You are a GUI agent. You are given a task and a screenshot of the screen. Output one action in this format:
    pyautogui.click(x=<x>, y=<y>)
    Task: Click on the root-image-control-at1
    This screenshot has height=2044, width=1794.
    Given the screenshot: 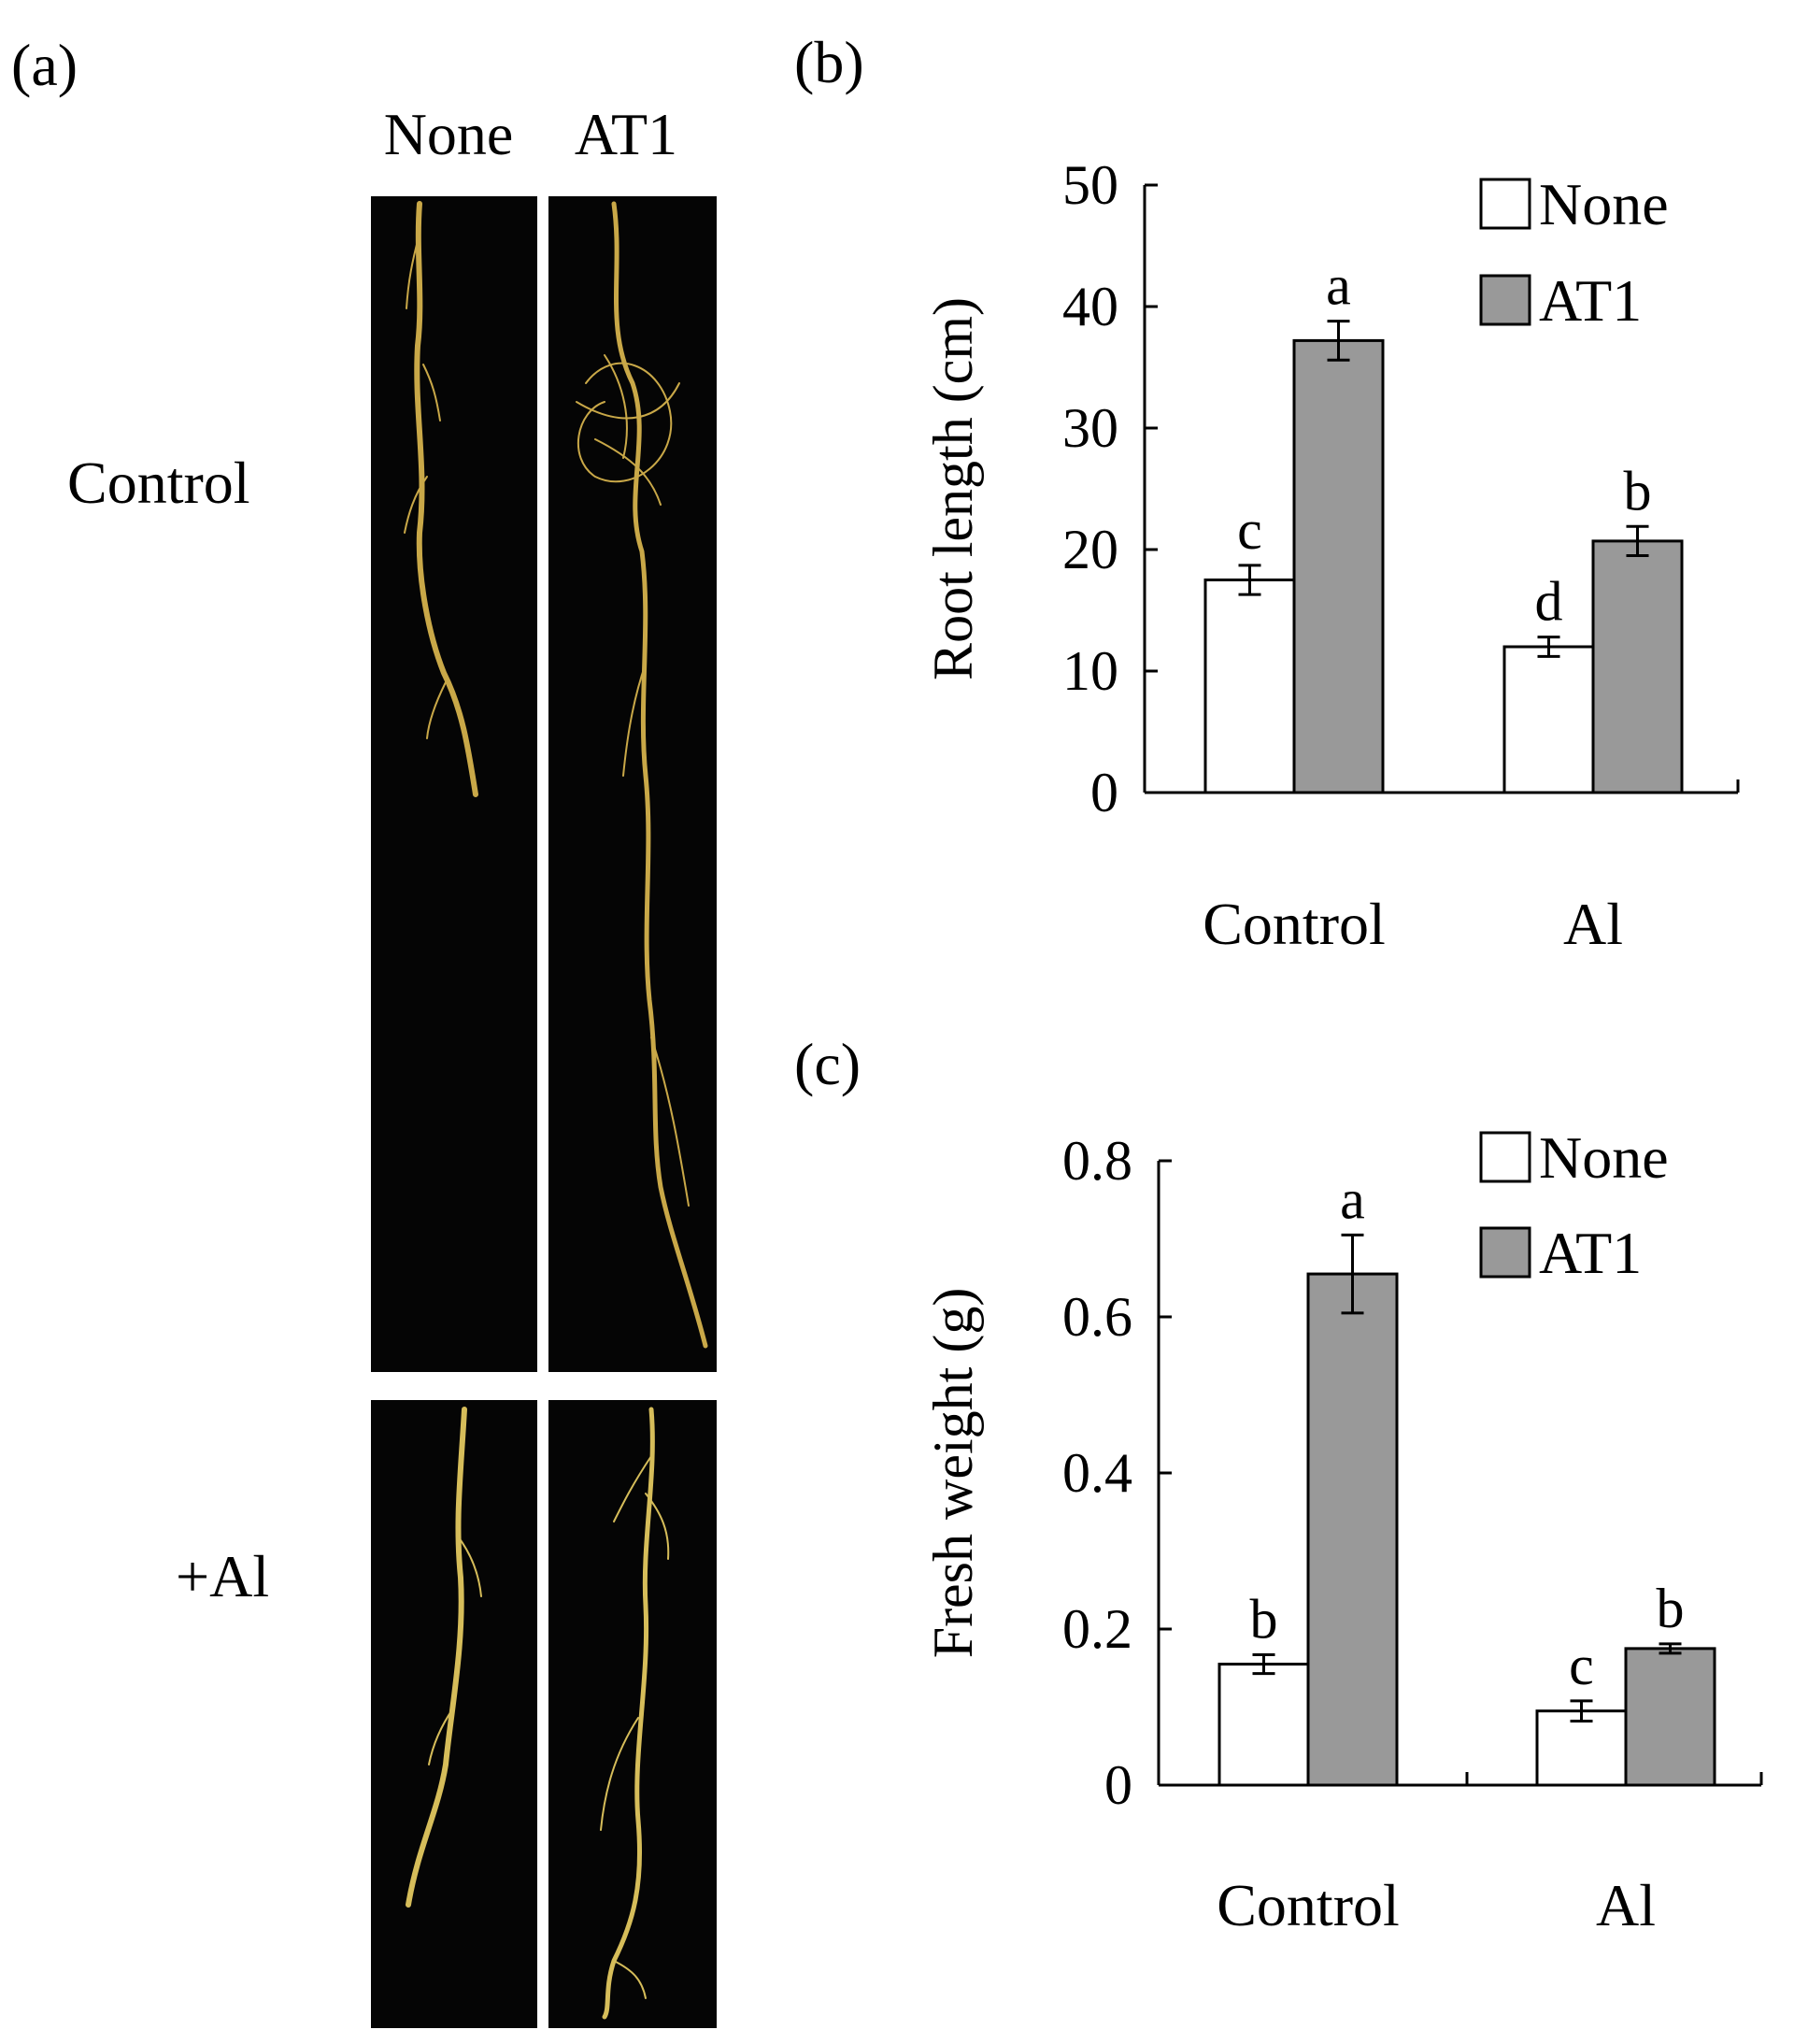 What is the action you would take?
    pyautogui.click(x=642, y=775)
    